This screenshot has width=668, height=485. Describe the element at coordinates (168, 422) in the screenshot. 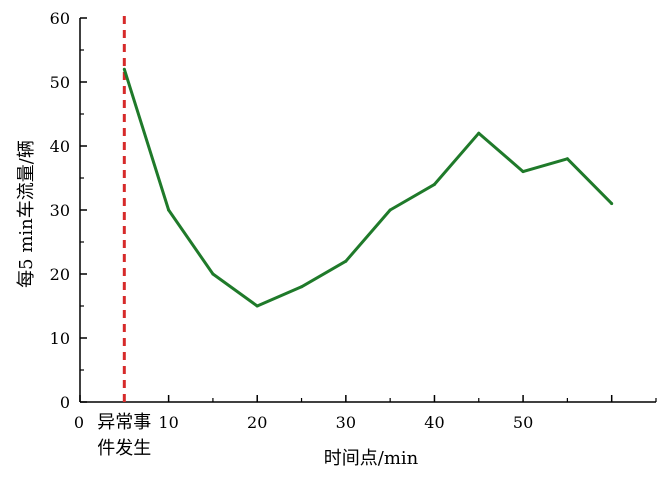

I see `x-tick-label: 10` at that location.